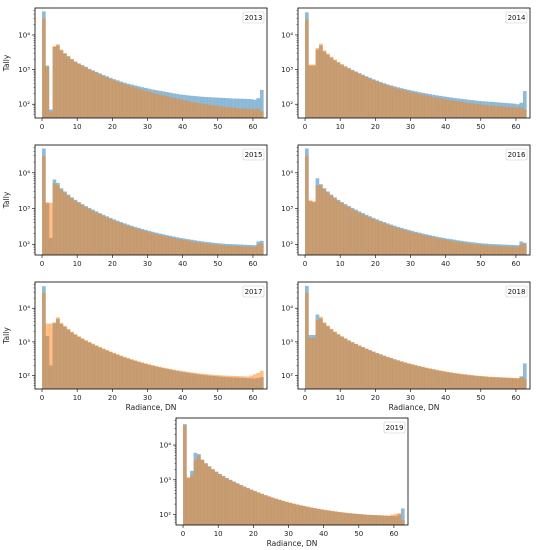 The image size is (545, 550). I want to click on year-legend-box, so click(394, 427).